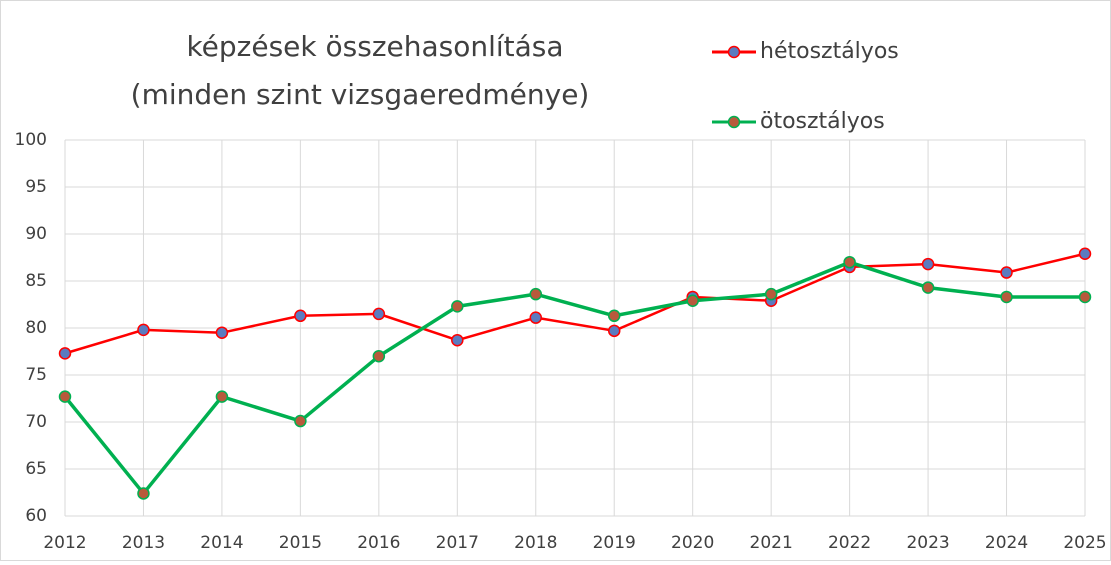 This screenshot has height=565, width=1111. I want to click on y-tick-label: 95, so click(36, 187).